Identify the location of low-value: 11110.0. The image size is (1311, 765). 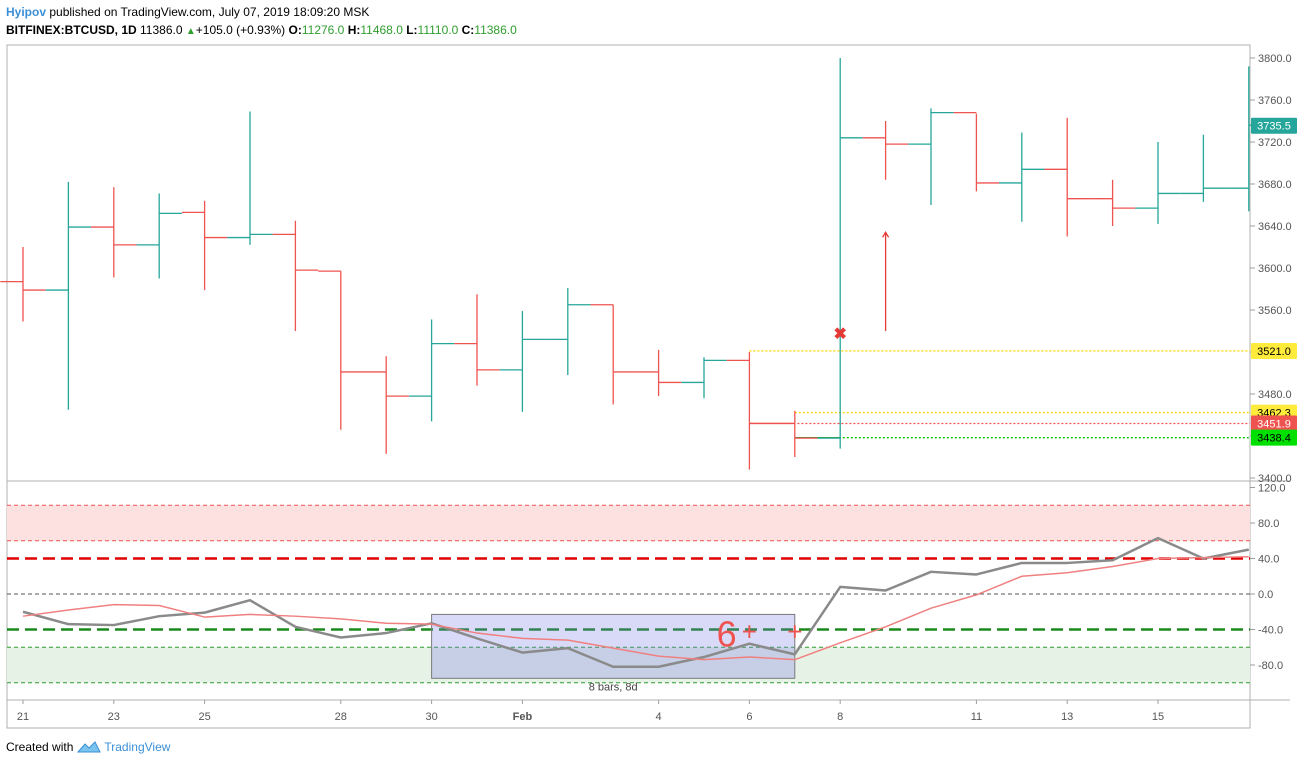
(438, 30).